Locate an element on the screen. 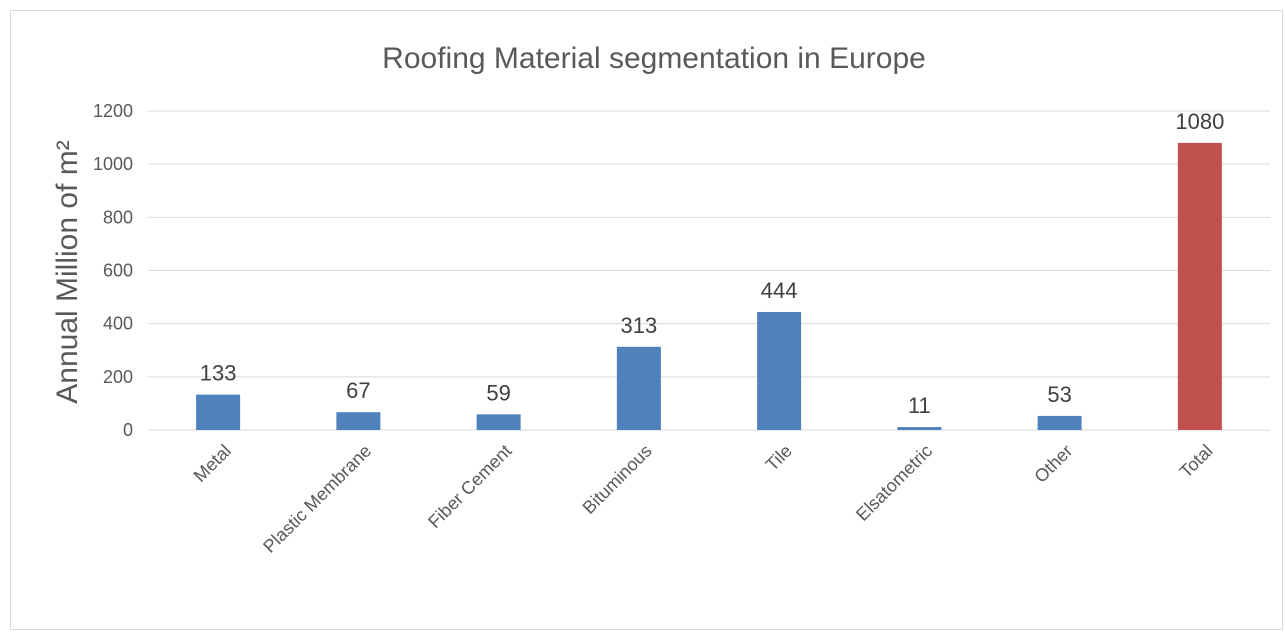 This screenshot has width=1285, height=632. category-label: Metal is located at coordinates (212, 463).